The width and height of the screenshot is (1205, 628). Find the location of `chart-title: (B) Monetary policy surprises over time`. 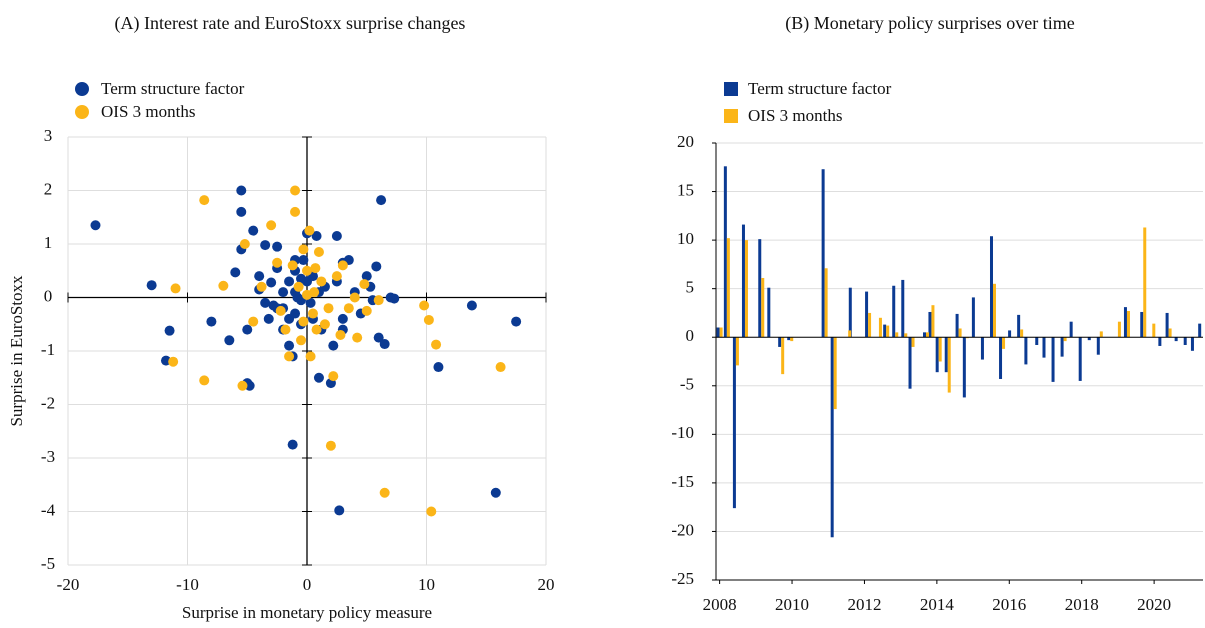

chart-title: (B) Monetary policy surprises over time is located at coordinates (930, 23).